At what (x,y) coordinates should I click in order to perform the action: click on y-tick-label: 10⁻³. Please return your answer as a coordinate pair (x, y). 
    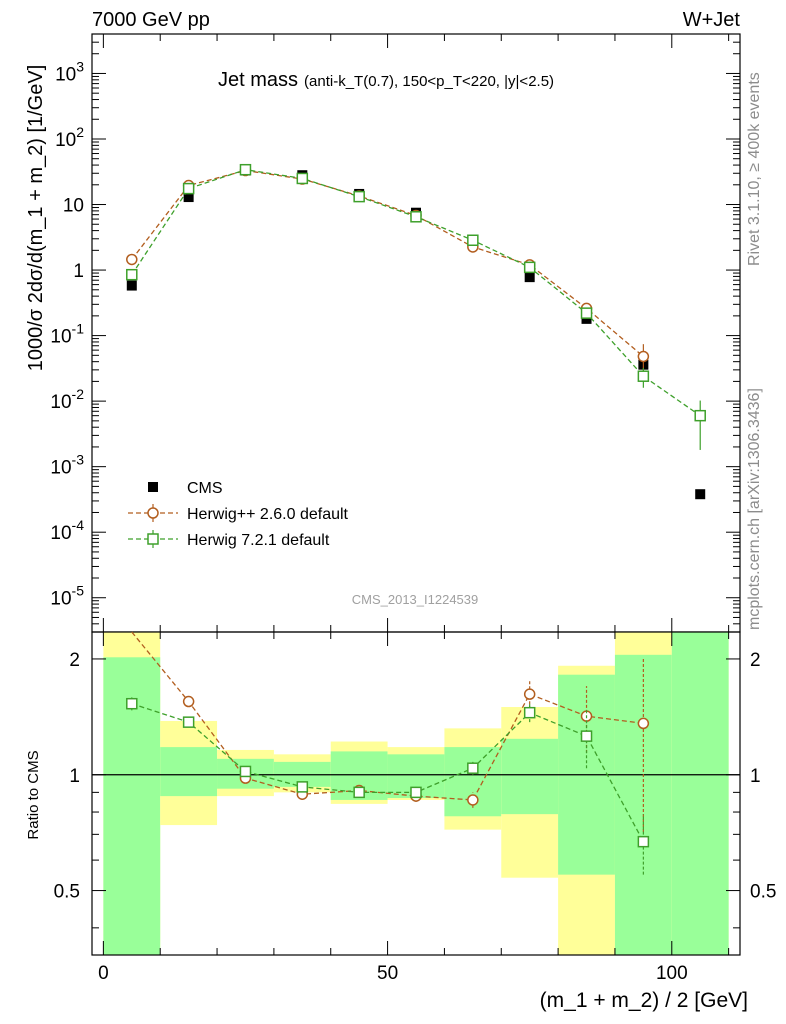
    Looking at the image, I should click on (67, 465).